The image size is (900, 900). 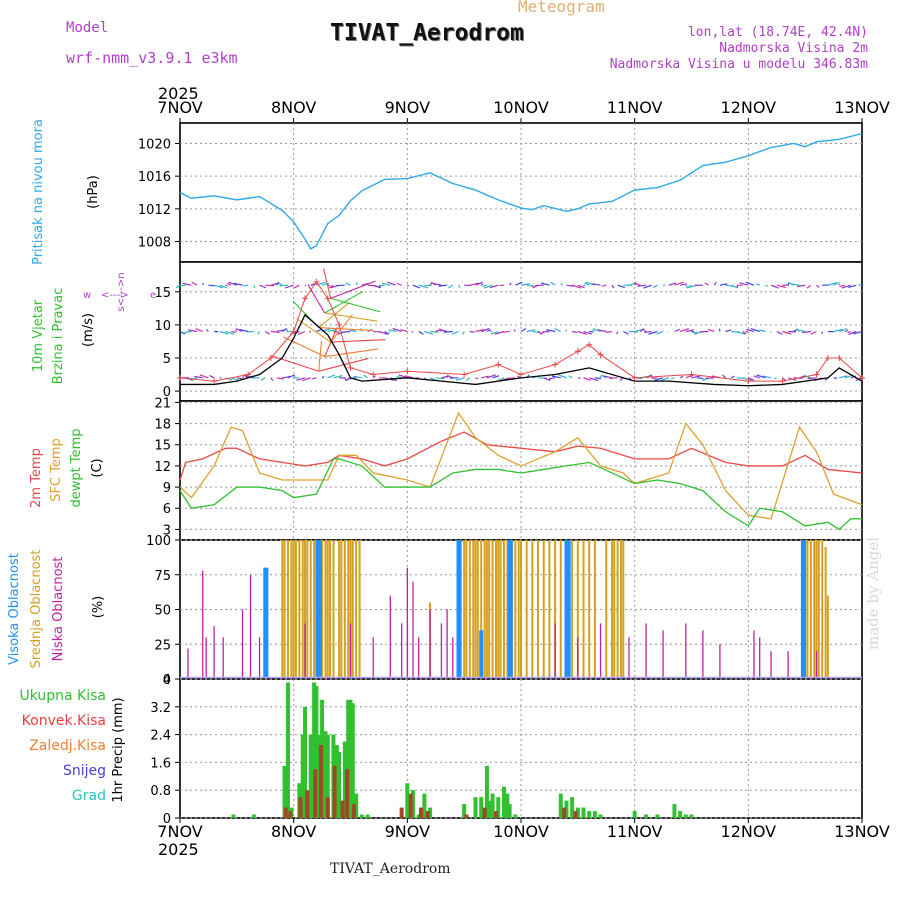 What do you see at coordinates (154, 144) in the screenshot?
I see `y-tick-label: 1020` at bounding box center [154, 144].